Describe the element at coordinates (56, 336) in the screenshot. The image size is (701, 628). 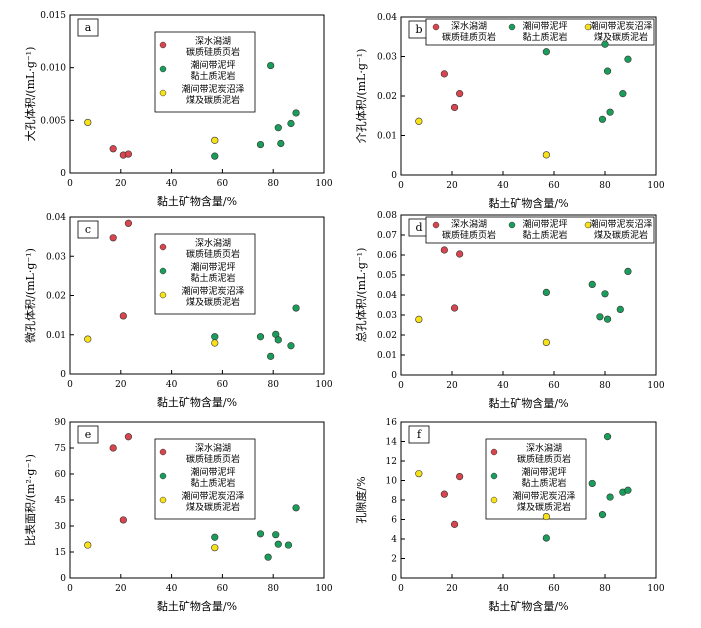
I see `y-tick-label: 0.01` at that location.